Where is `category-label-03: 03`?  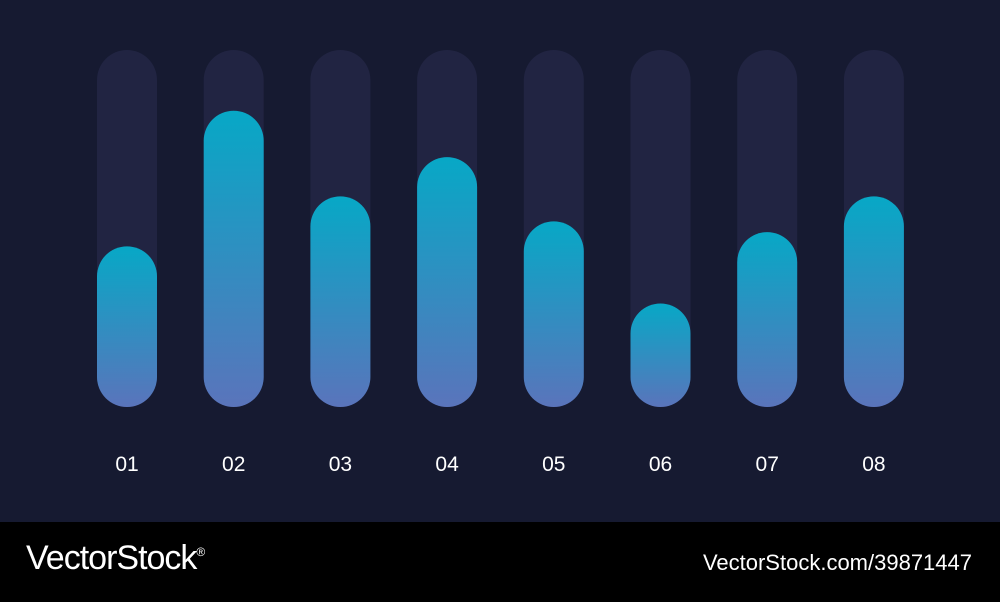 category-label-03: 03 is located at coordinates (340, 464).